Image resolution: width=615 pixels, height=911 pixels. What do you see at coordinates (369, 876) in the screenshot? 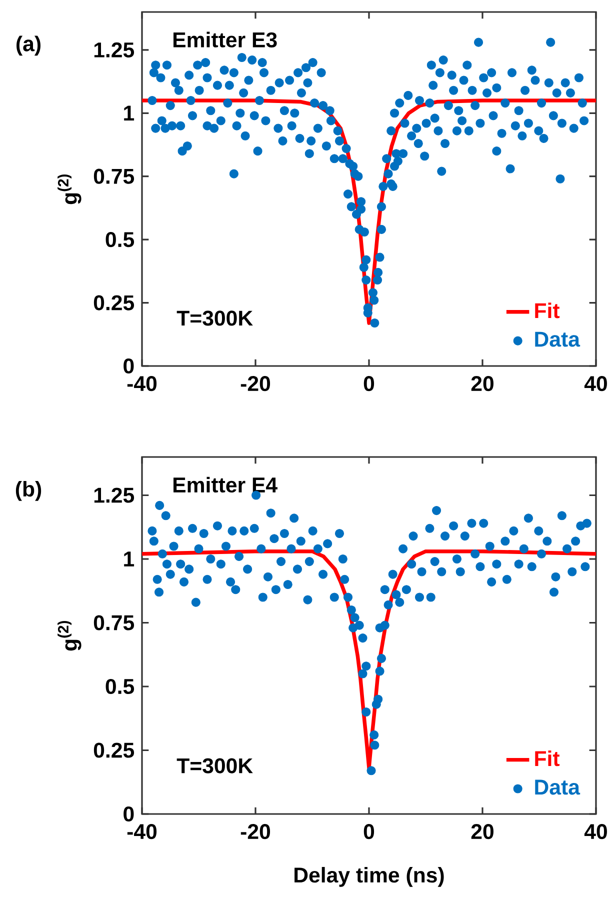
I see `x-axis-title: Delay time (ns)` at bounding box center [369, 876].